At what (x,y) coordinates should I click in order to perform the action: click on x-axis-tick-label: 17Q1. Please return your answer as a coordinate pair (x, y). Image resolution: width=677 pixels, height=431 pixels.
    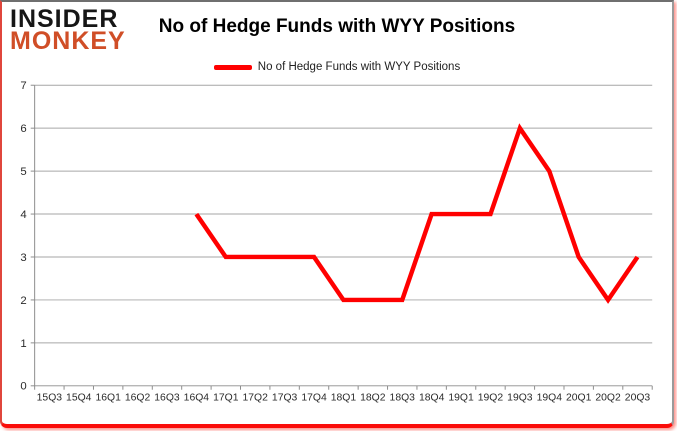
    Looking at the image, I should click on (226, 398).